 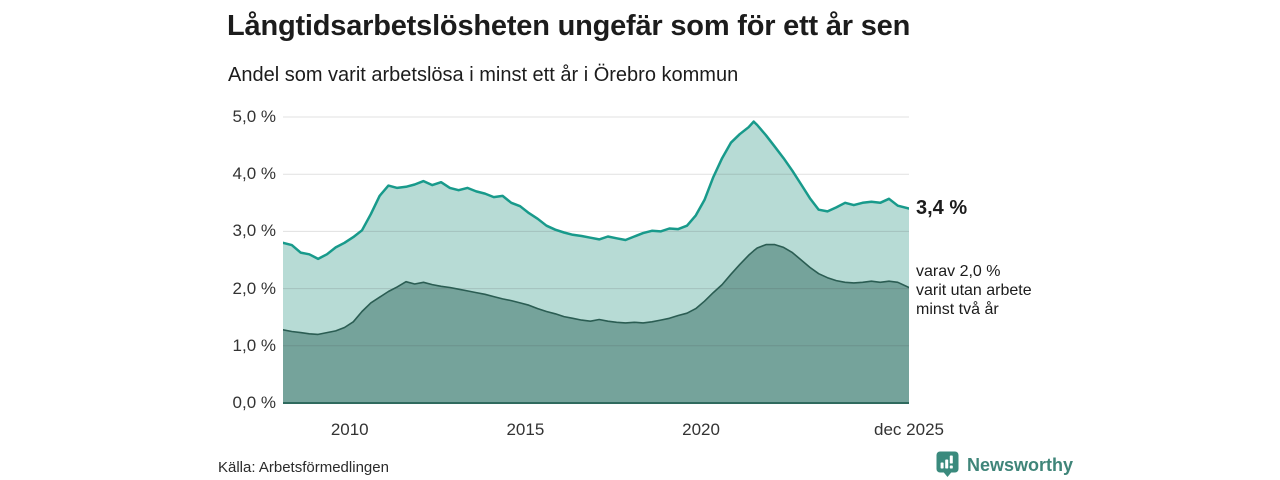 I want to click on y-tick-label: 0,0 %, so click(x=254, y=402).